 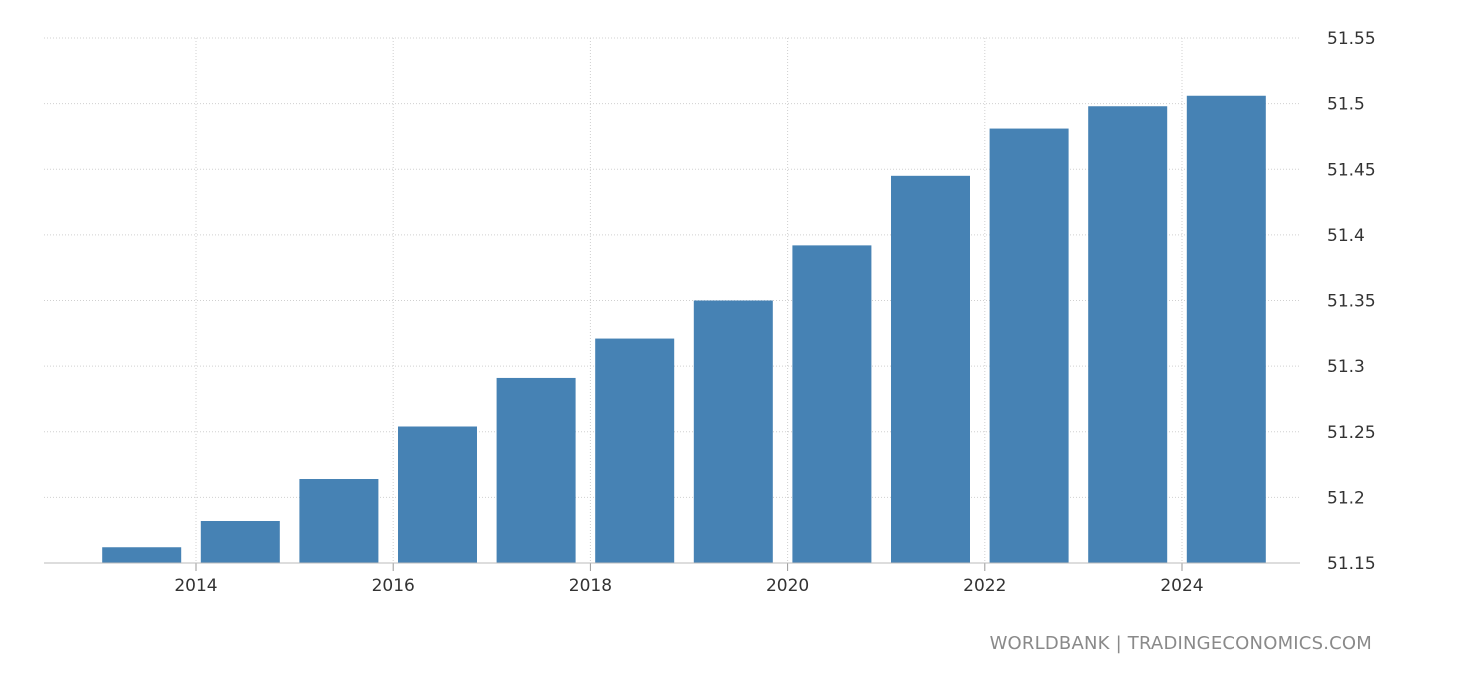 What do you see at coordinates (339, 521) in the screenshot?
I see `bar-2015` at bounding box center [339, 521].